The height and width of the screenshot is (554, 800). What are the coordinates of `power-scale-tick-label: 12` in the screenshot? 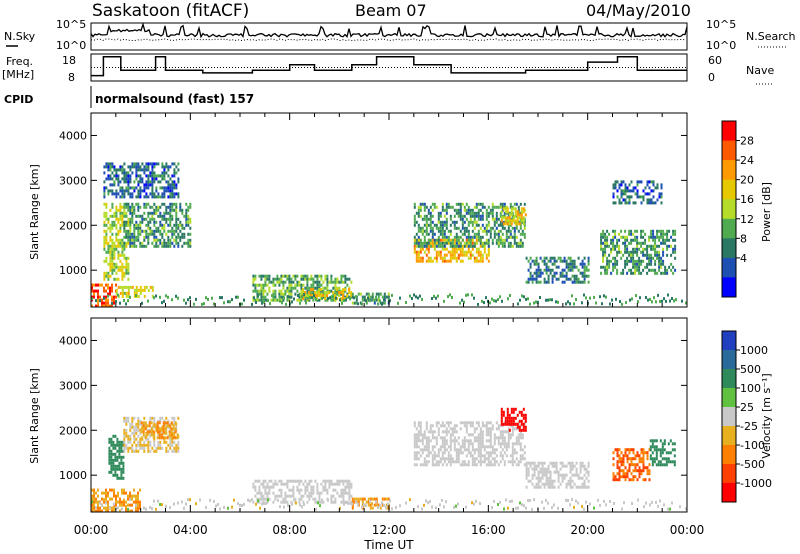 It's located at (747, 219).